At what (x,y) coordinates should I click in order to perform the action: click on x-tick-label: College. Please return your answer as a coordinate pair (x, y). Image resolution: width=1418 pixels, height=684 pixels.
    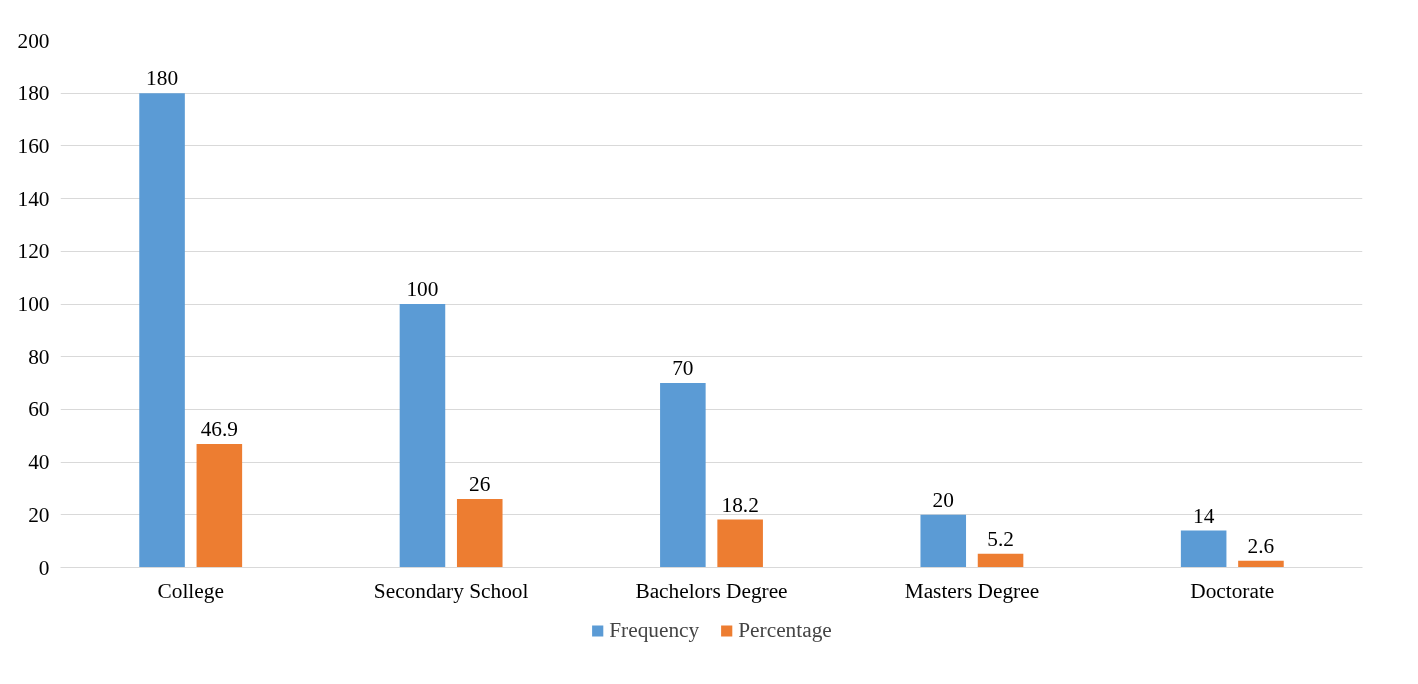
    Looking at the image, I should click on (190, 590).